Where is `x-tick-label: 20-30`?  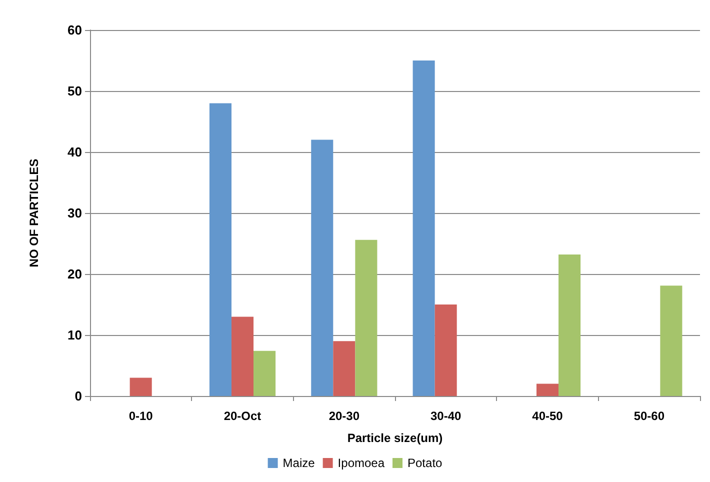 x-tick-label: 20-30 is located at coordinates (344, 416).